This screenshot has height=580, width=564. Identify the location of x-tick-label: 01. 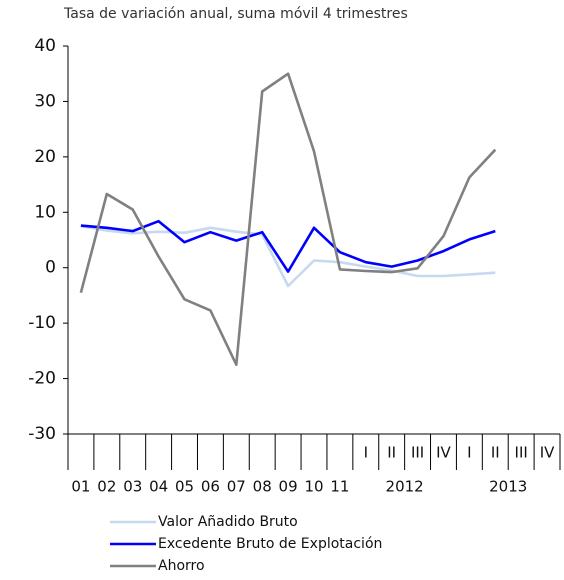
(80, 487).